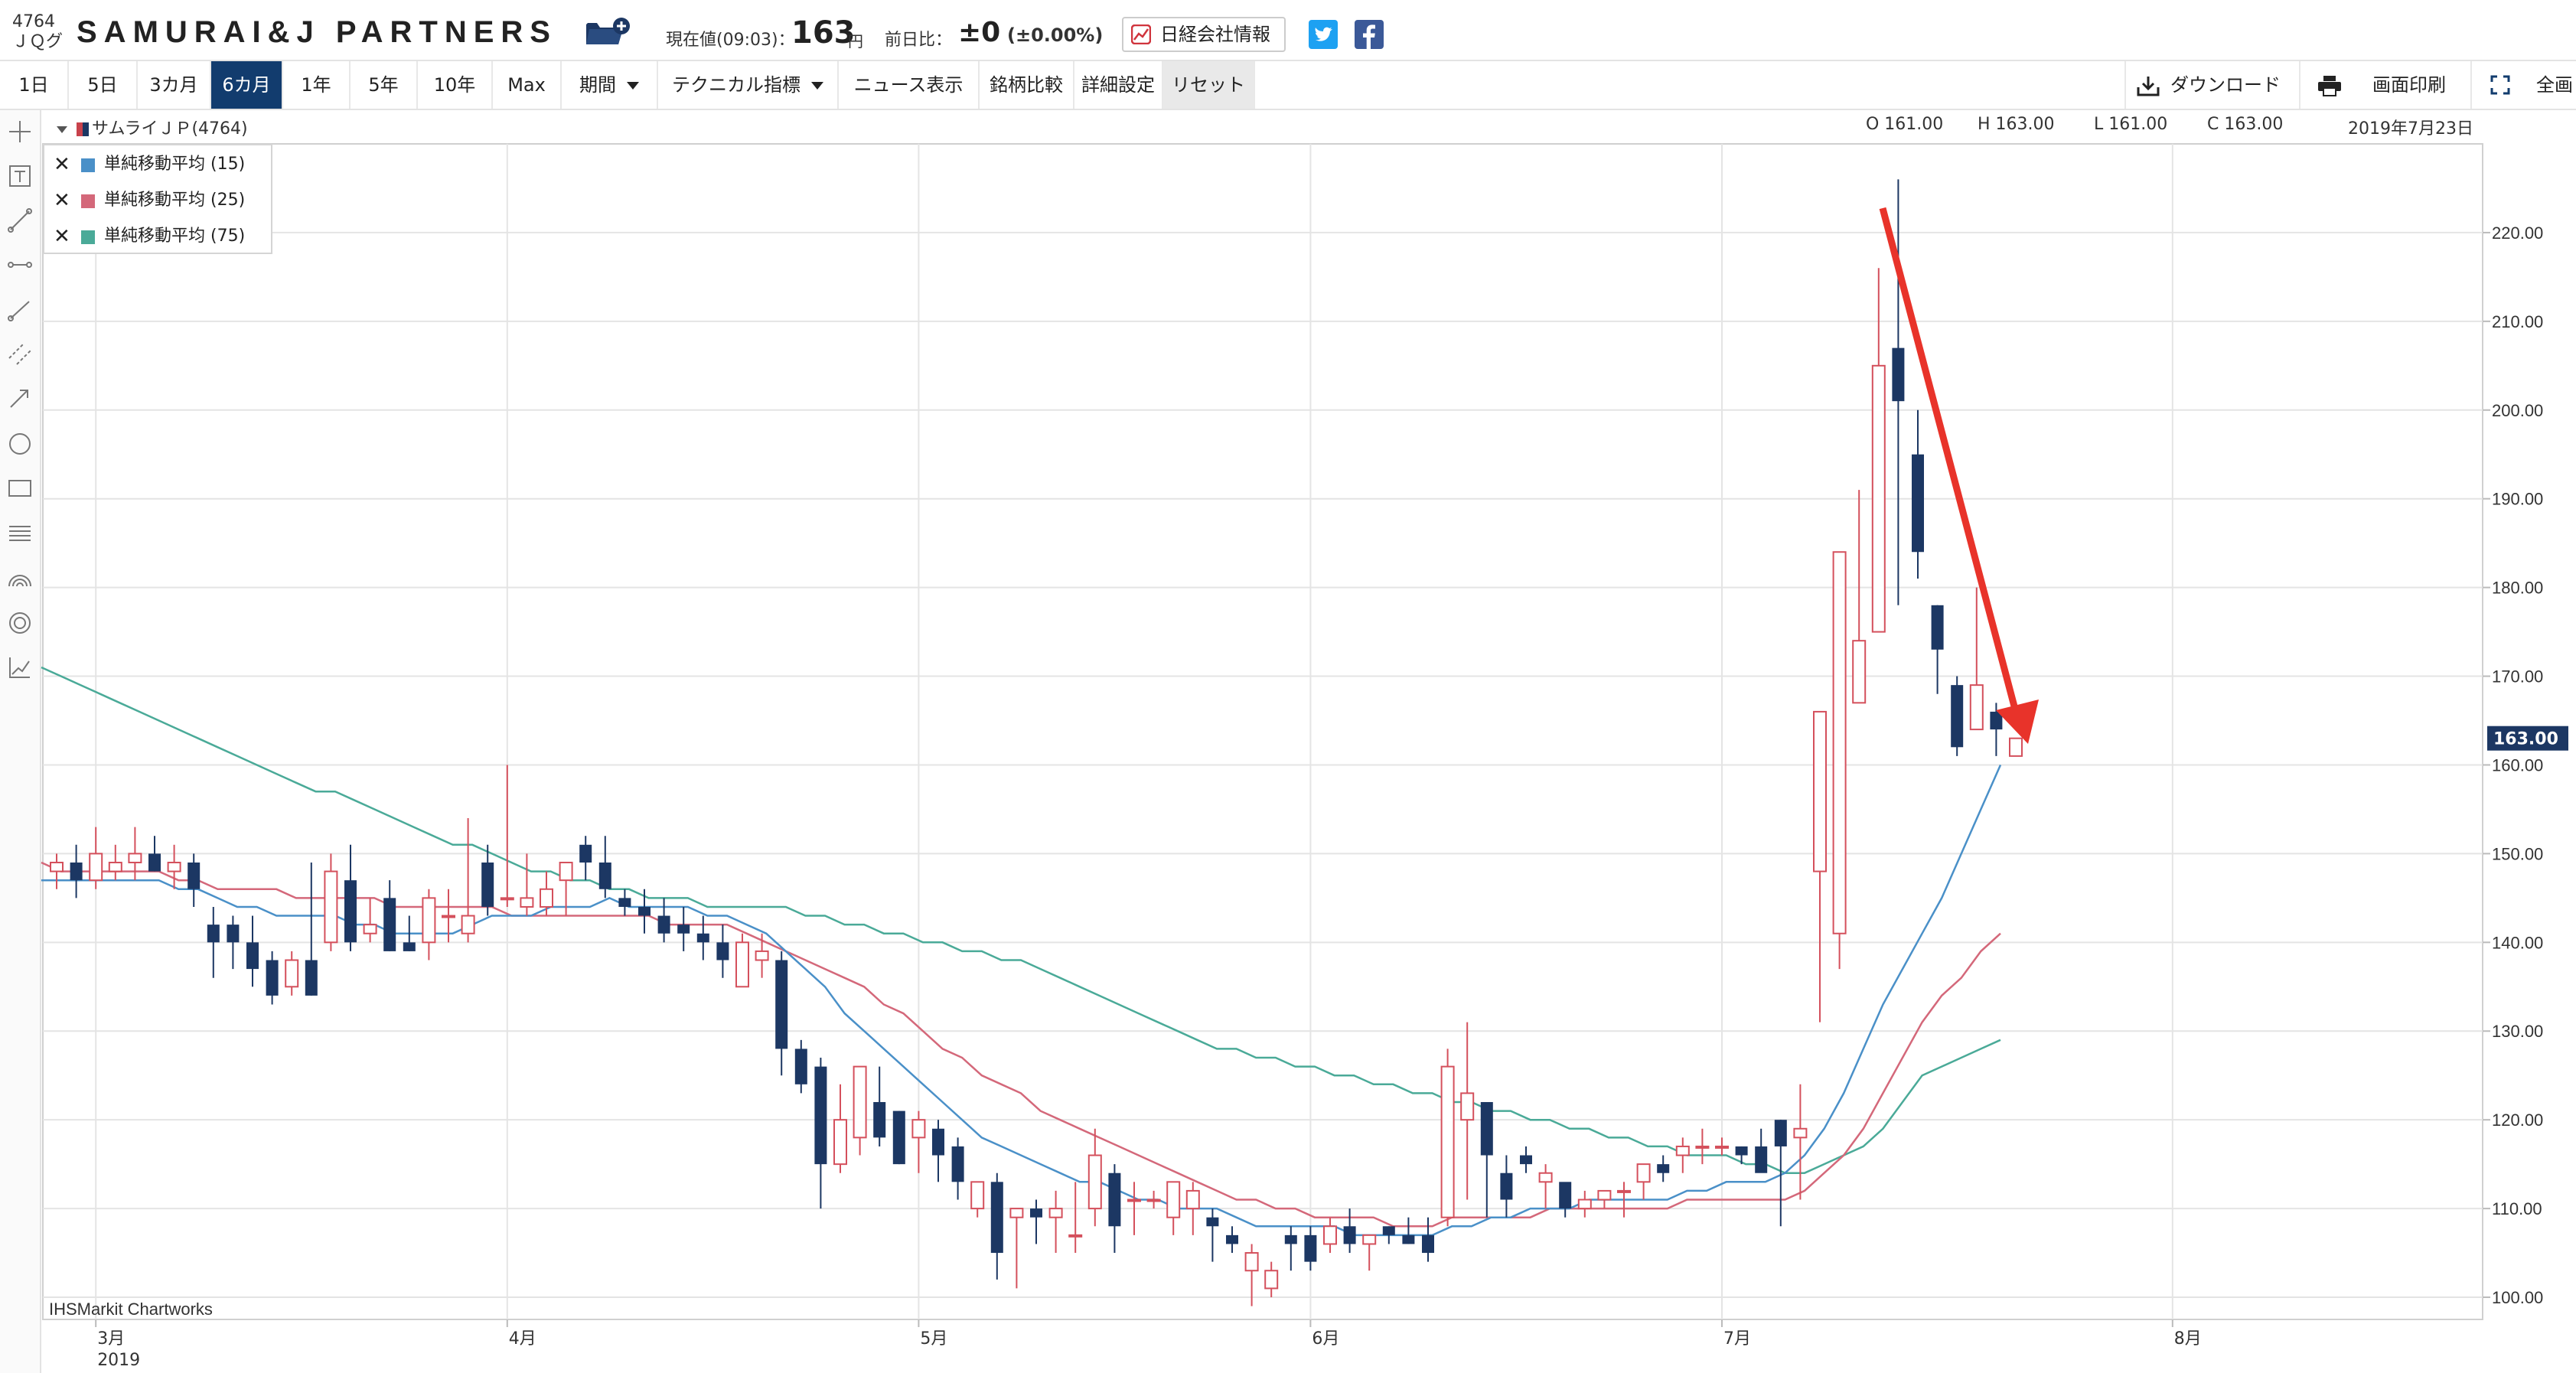  I want to click on legend-label: 単純移動平均 (25), so click(175, 201).